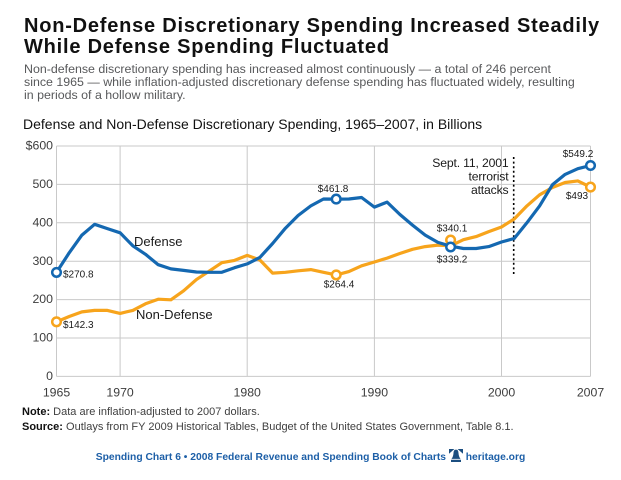 Image resolution: width=621 pixels, height=480 pixels. I want to click on svg-text: Non-Defense, so click(174, 314).